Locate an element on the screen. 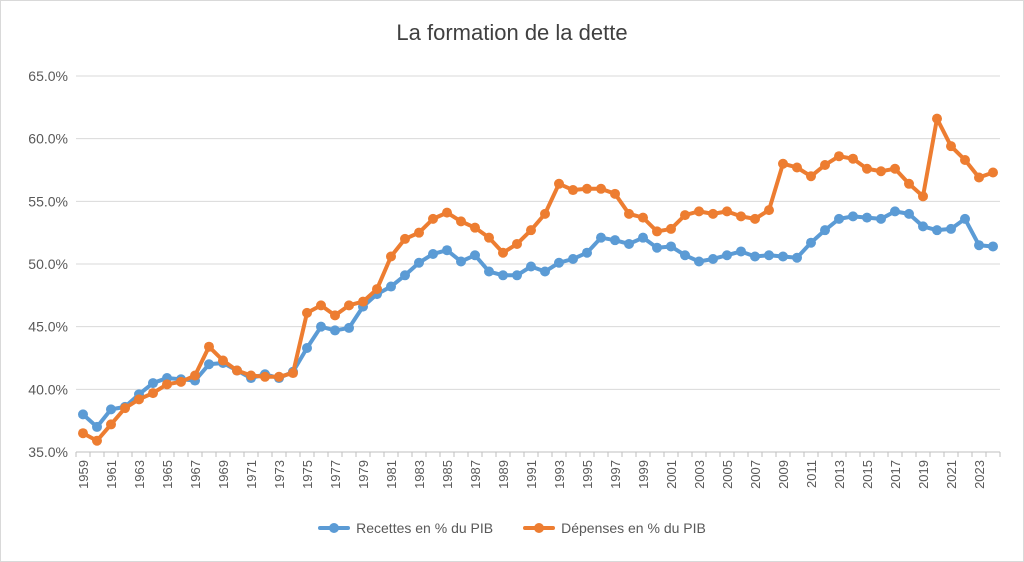 This screenshot has height=562, width=1024. x-tick-label: 1963 is located at coordinates (139, 474).